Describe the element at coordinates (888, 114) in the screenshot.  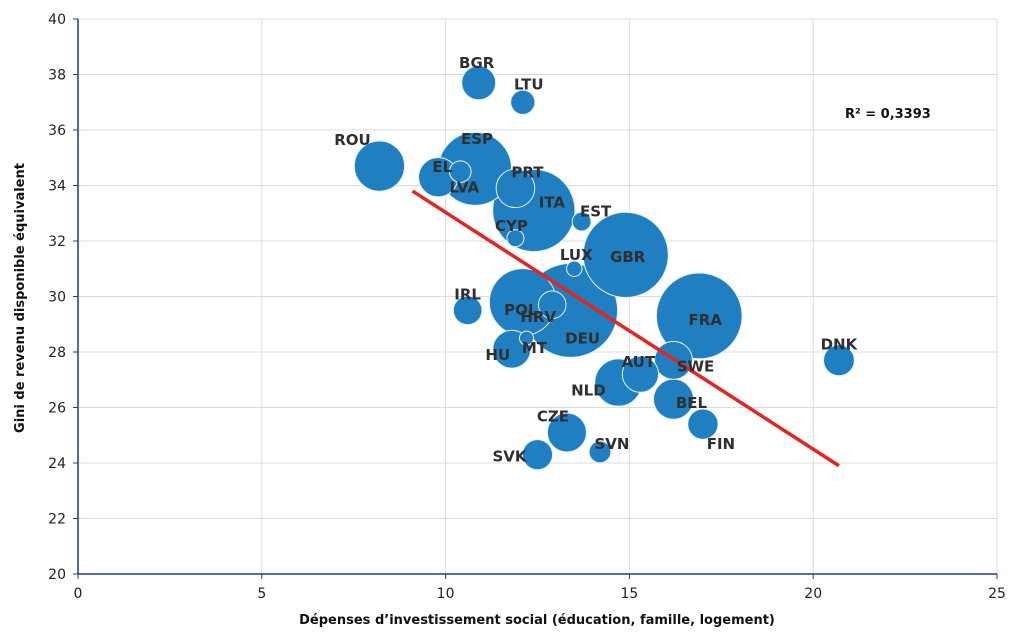
I see `r-squared-annotation: R² = 0,3393` at that location.